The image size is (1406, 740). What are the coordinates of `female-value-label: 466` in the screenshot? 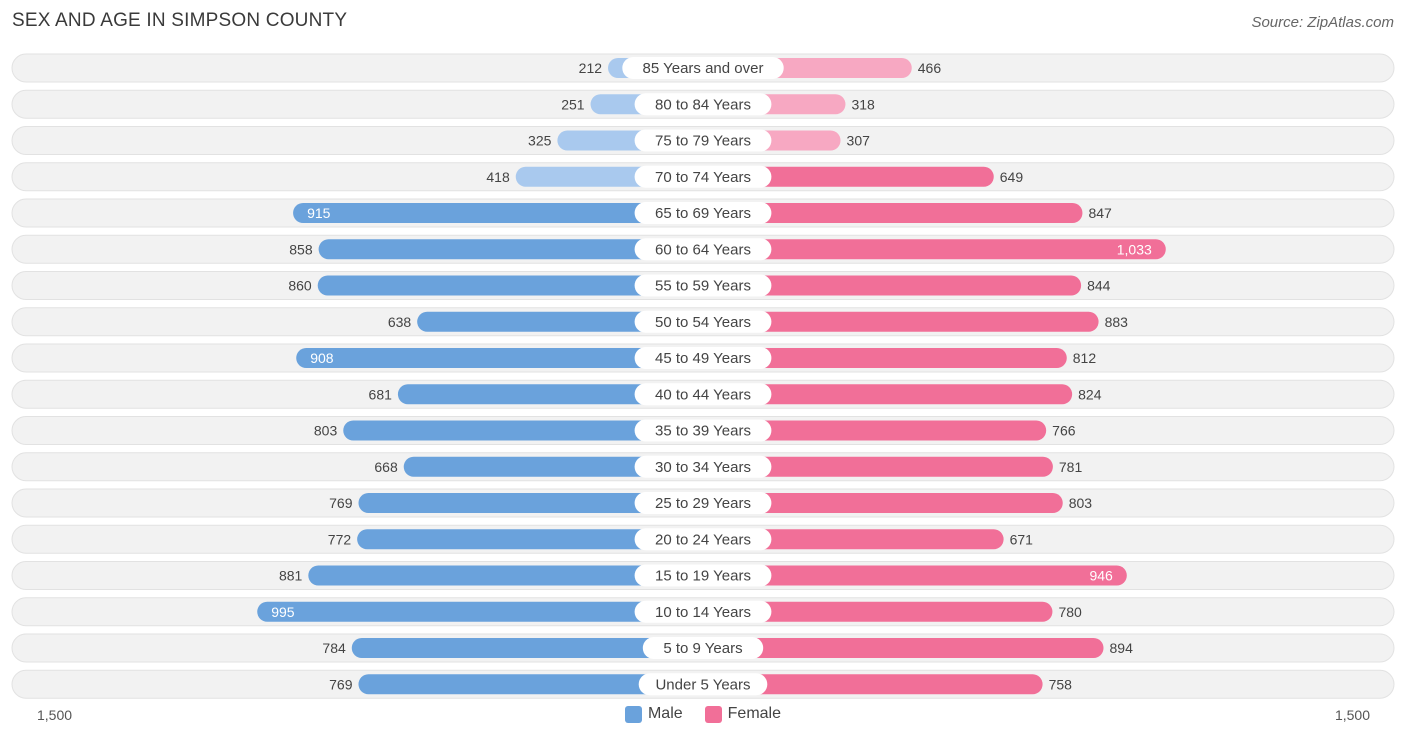 It's located at (930, 68).